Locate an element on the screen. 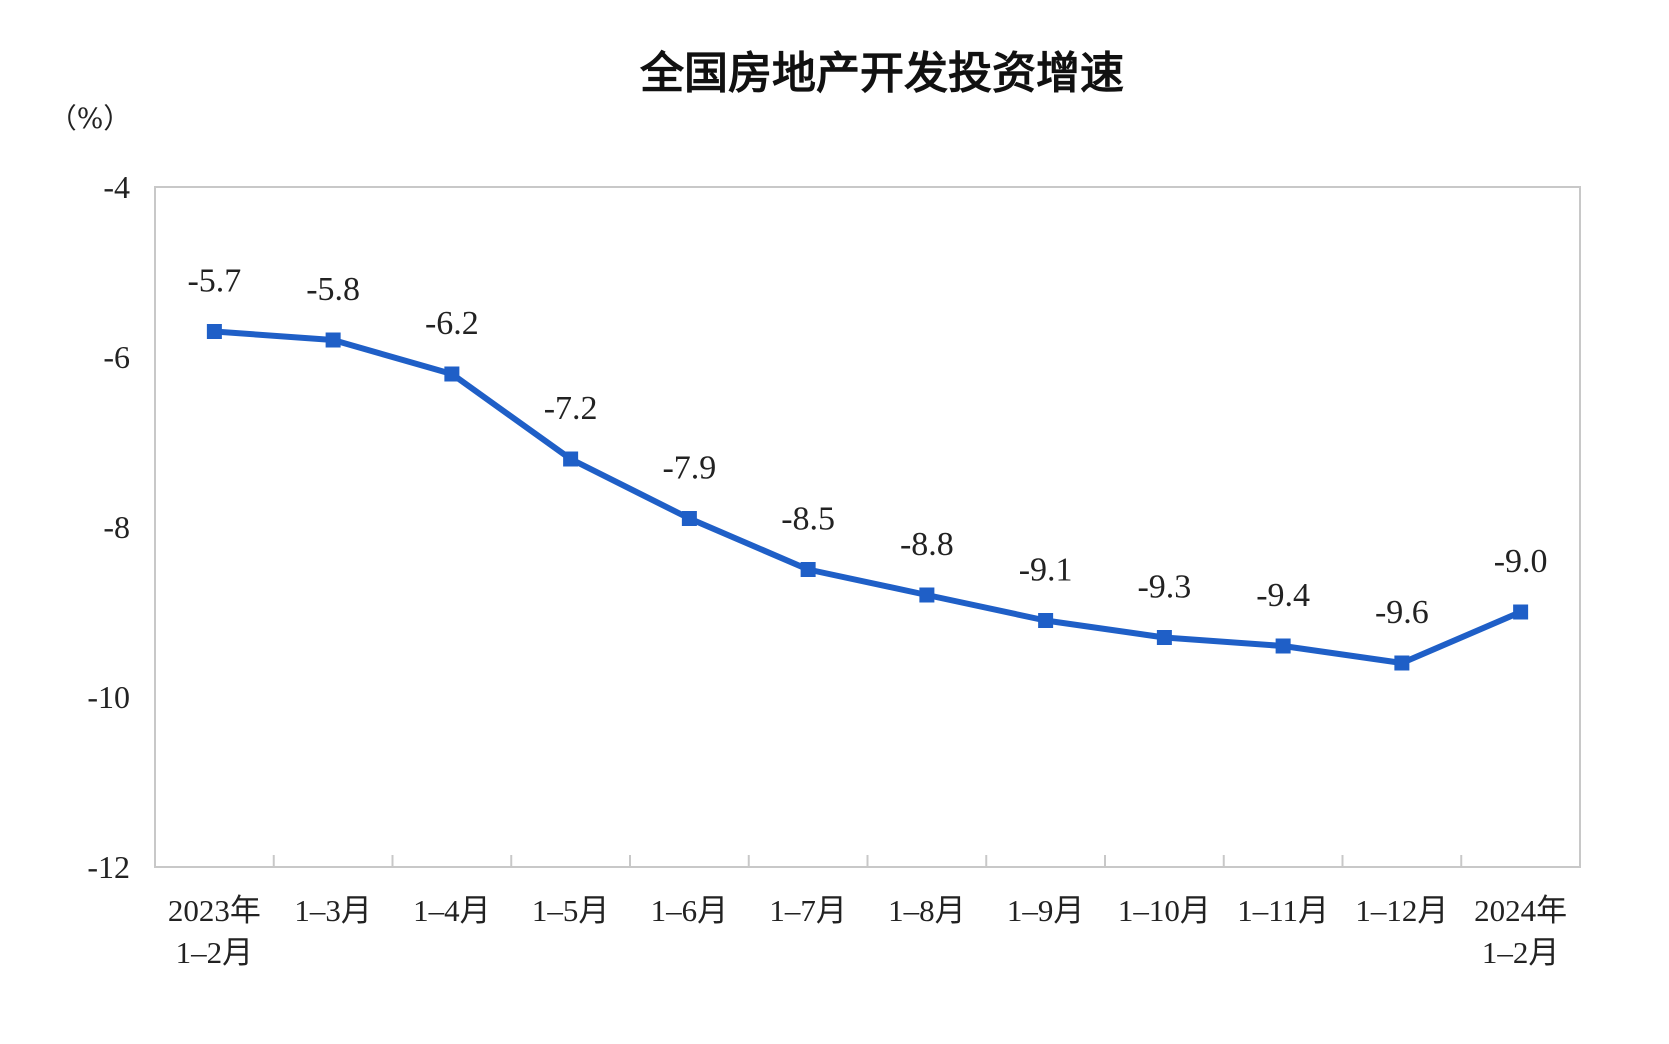 The height and width of the screenshot is (1044, 1669). x-tick-label: 1–12月 is located at coordinates (1401, 910).